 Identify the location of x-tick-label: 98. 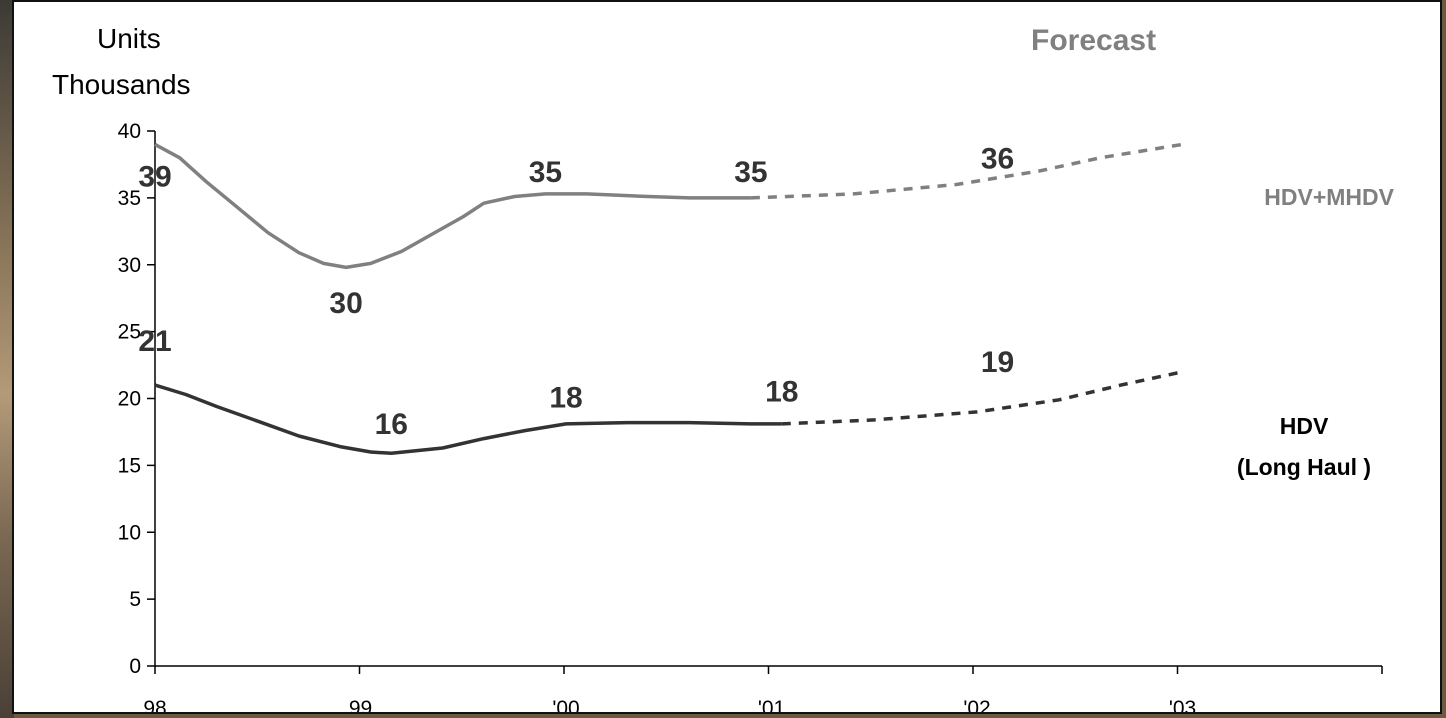
(154, 705).